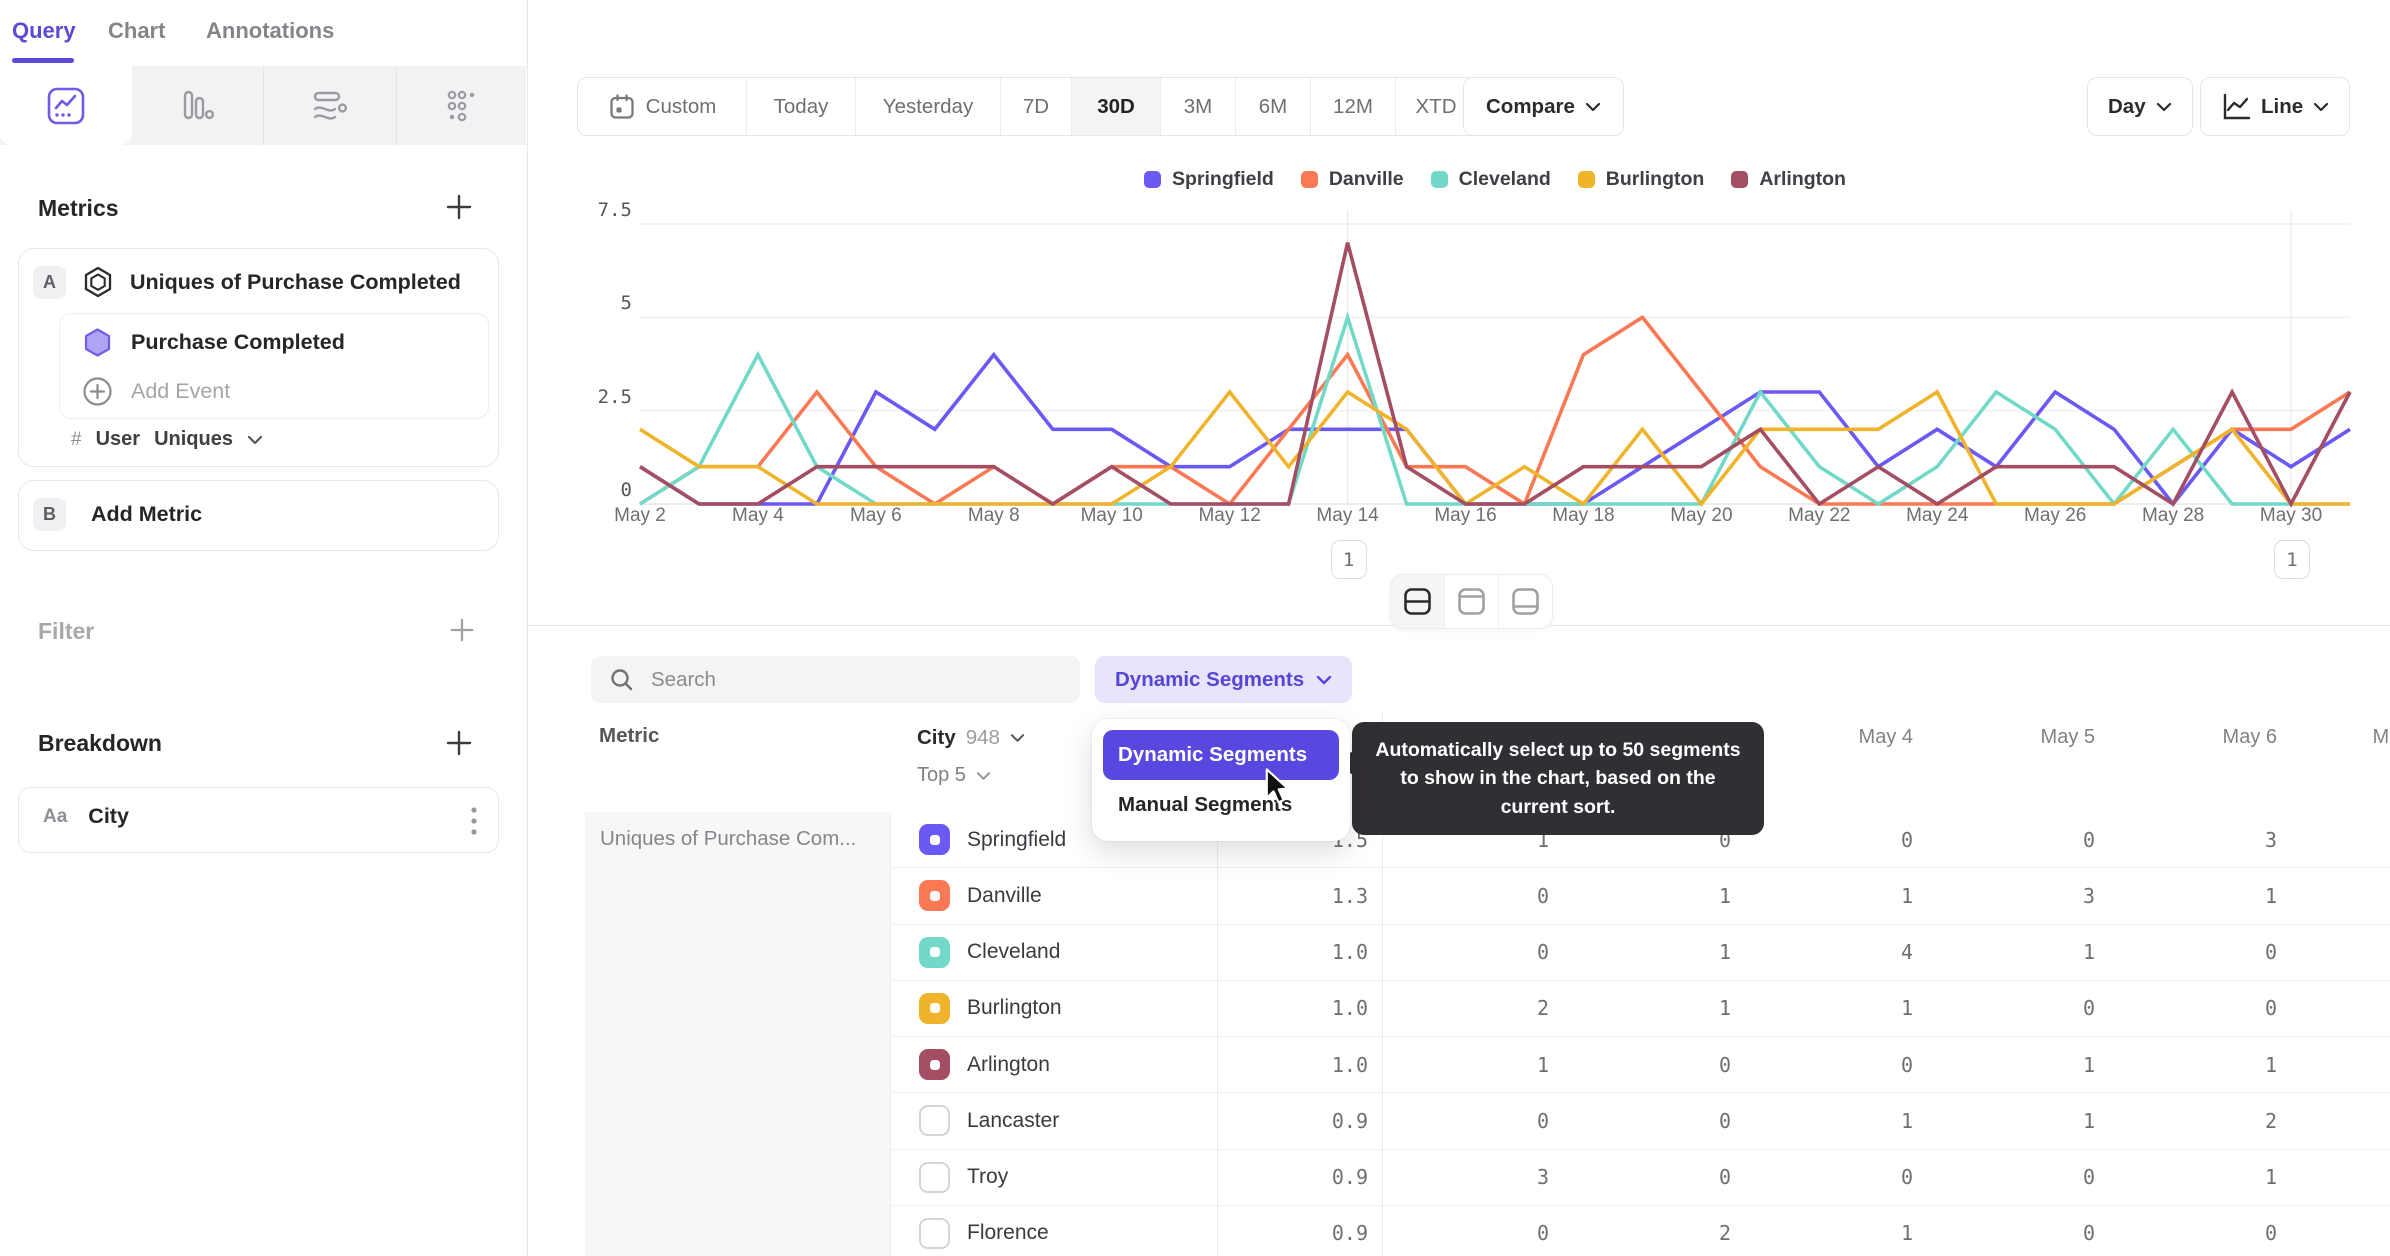  I want to click on metric-column-header: Metric, so click(629, 735).